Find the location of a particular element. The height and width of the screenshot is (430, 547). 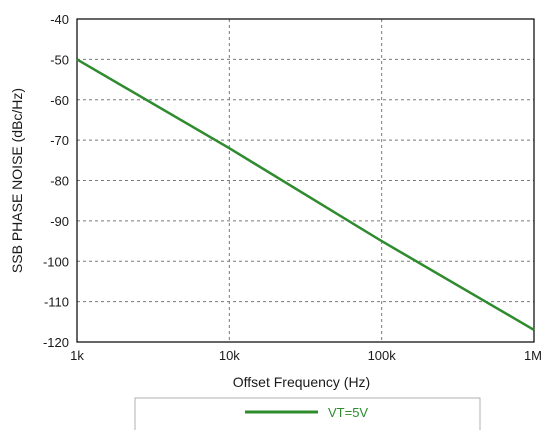

legend-box is located at coordinates (307, 413).